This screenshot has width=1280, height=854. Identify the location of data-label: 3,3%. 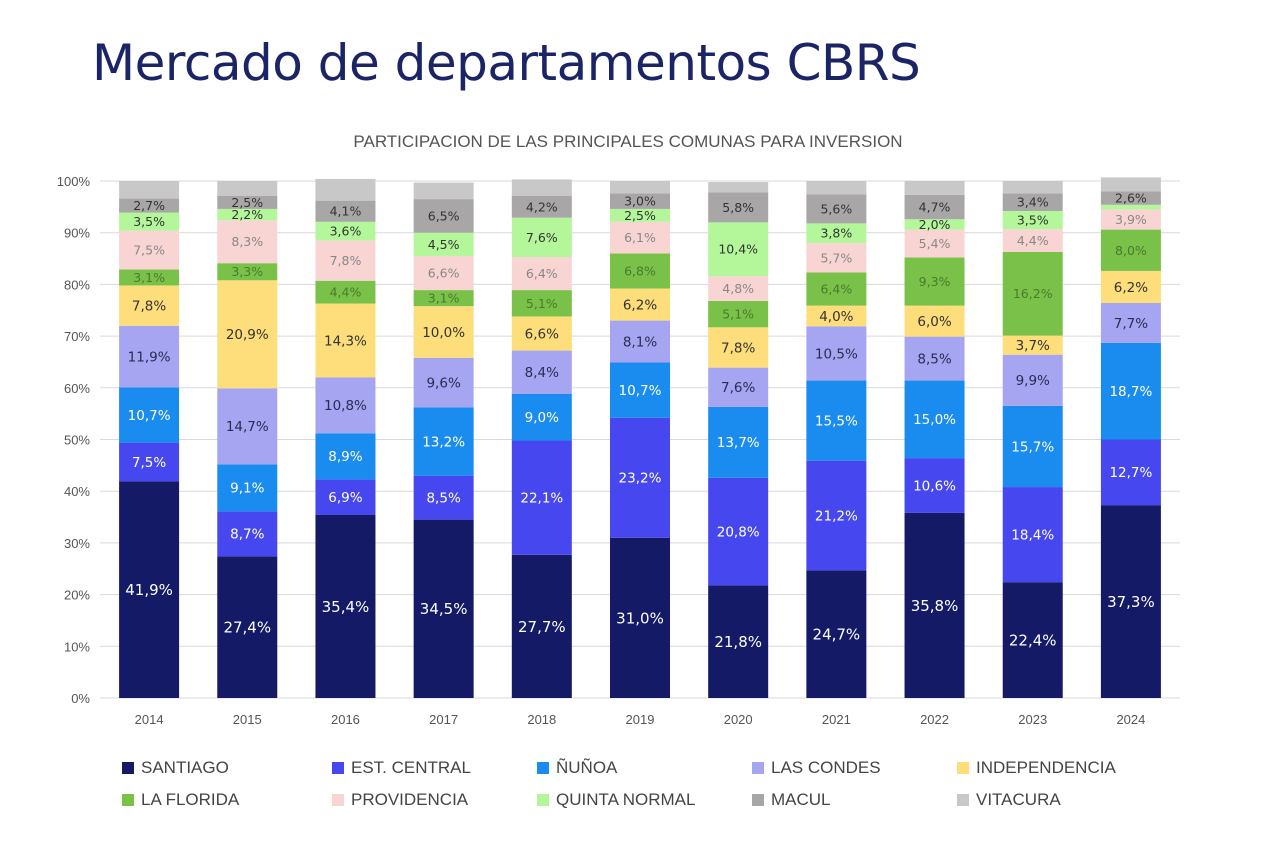
(247, 271).